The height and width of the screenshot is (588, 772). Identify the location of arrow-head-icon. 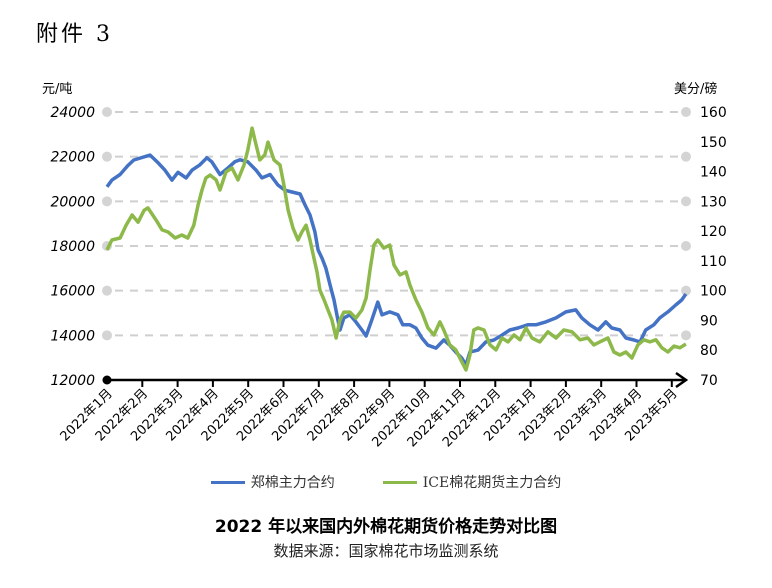
(682, 380).